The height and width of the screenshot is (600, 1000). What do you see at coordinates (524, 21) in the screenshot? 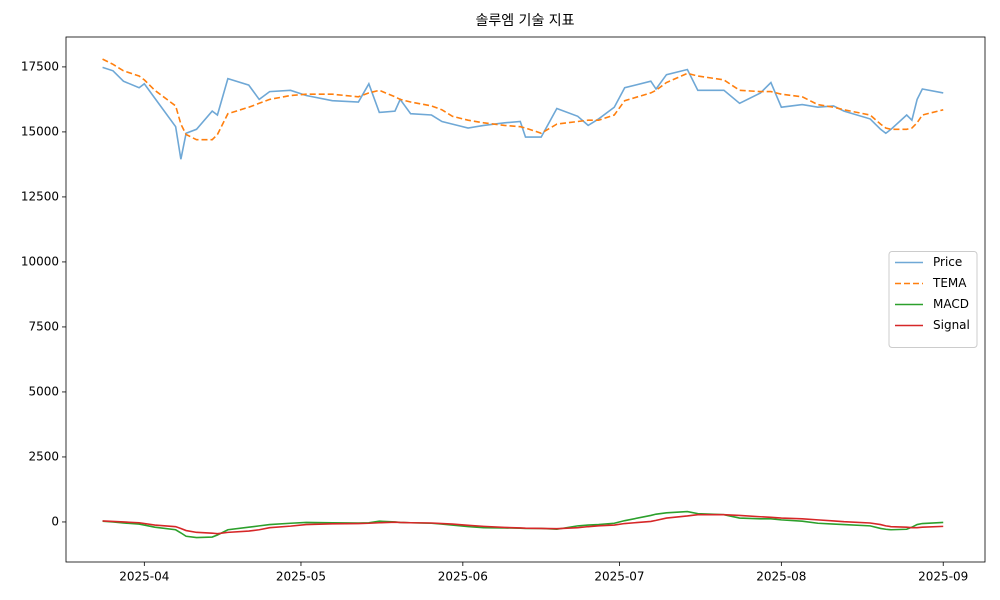
I see `chart-title: 솔루엠 기술 지표` at bounding box center [524, 21].